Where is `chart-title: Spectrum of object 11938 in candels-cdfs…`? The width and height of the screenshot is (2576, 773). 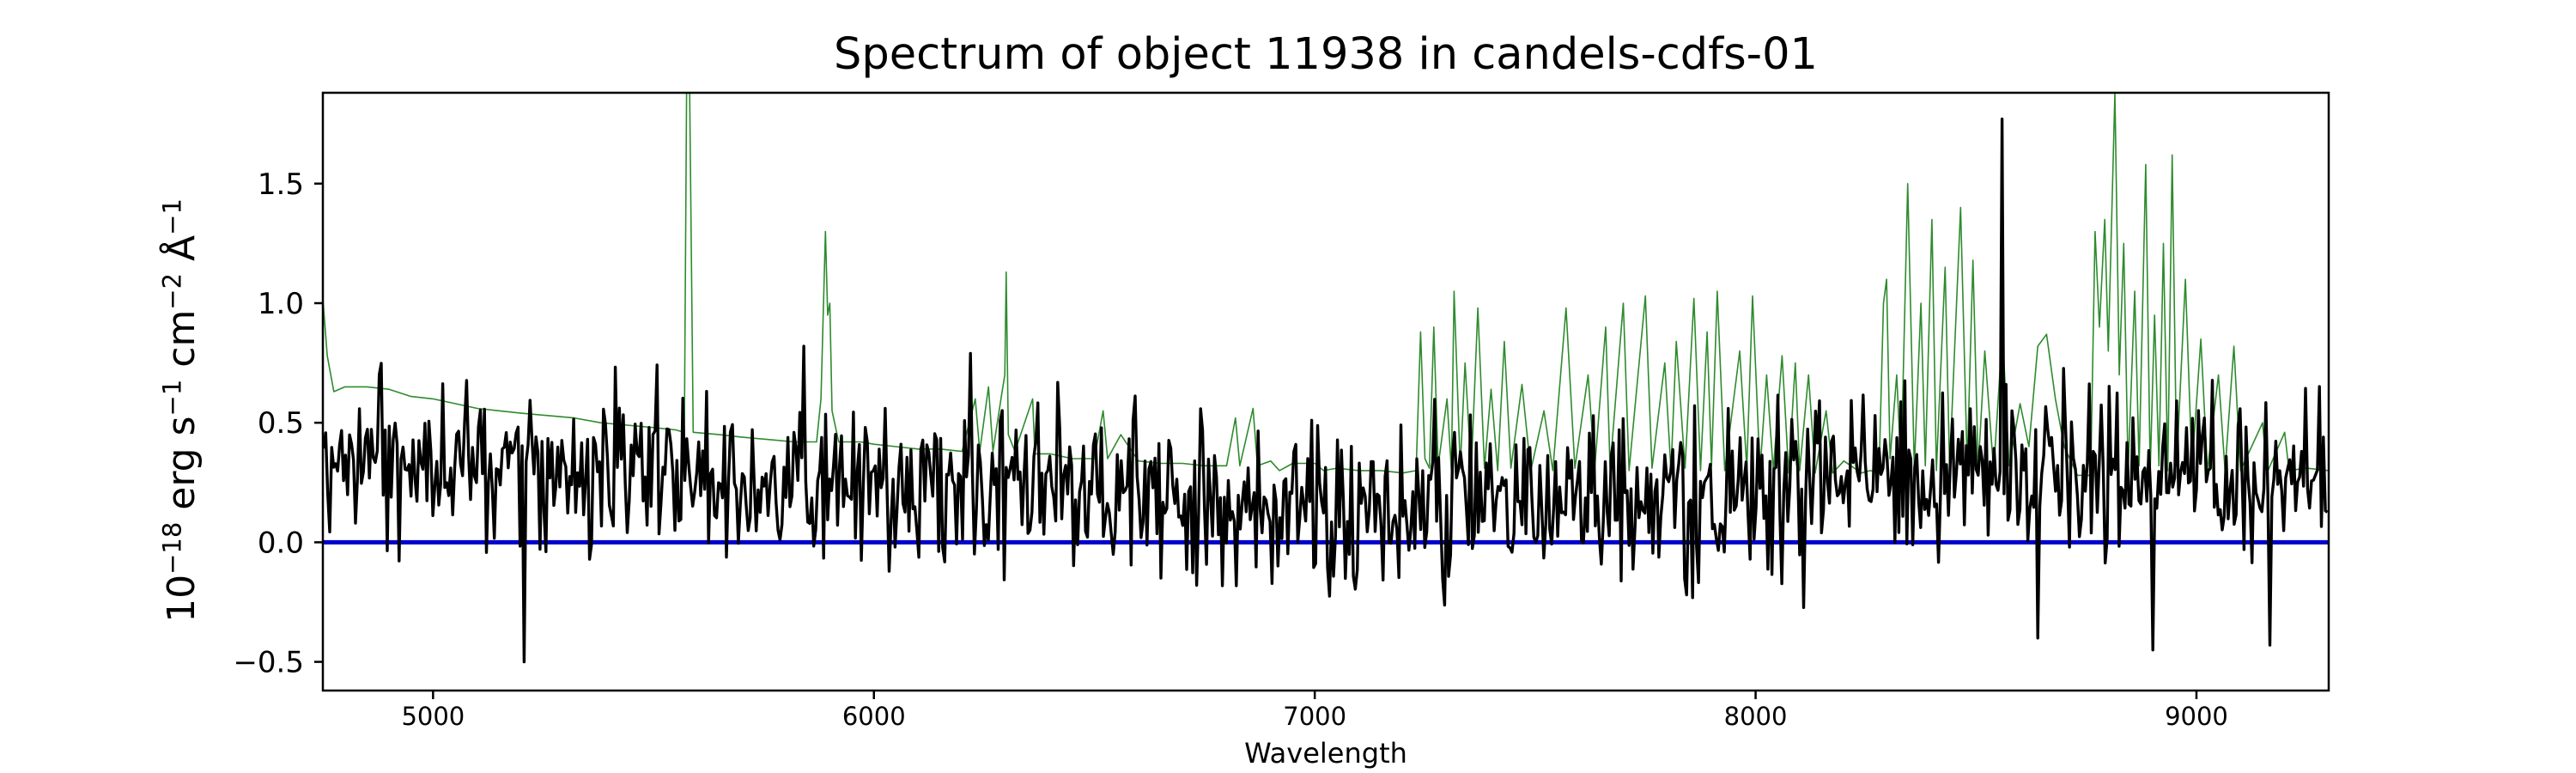 chart-title: Spectrum of object 11938 in candels-cdfs… is located at coordinates (1326, 55).